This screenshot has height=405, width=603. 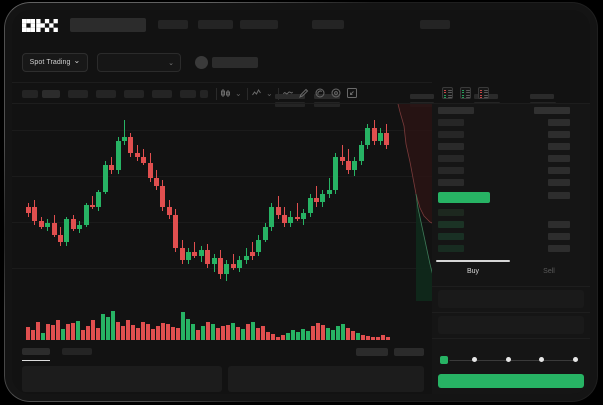 I want to click on order-percent-slider, so click(x=511, y=360).